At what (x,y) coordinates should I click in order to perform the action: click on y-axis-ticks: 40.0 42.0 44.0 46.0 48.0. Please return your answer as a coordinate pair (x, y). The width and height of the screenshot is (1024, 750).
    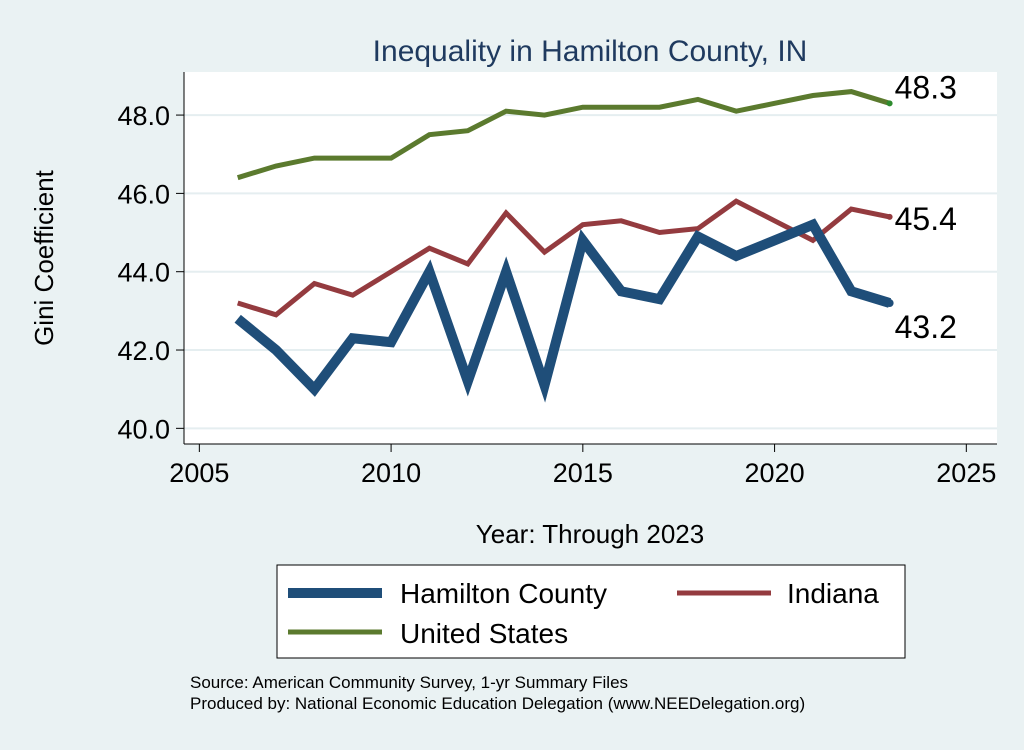
    Looking at the image, I should click on (150, 272).